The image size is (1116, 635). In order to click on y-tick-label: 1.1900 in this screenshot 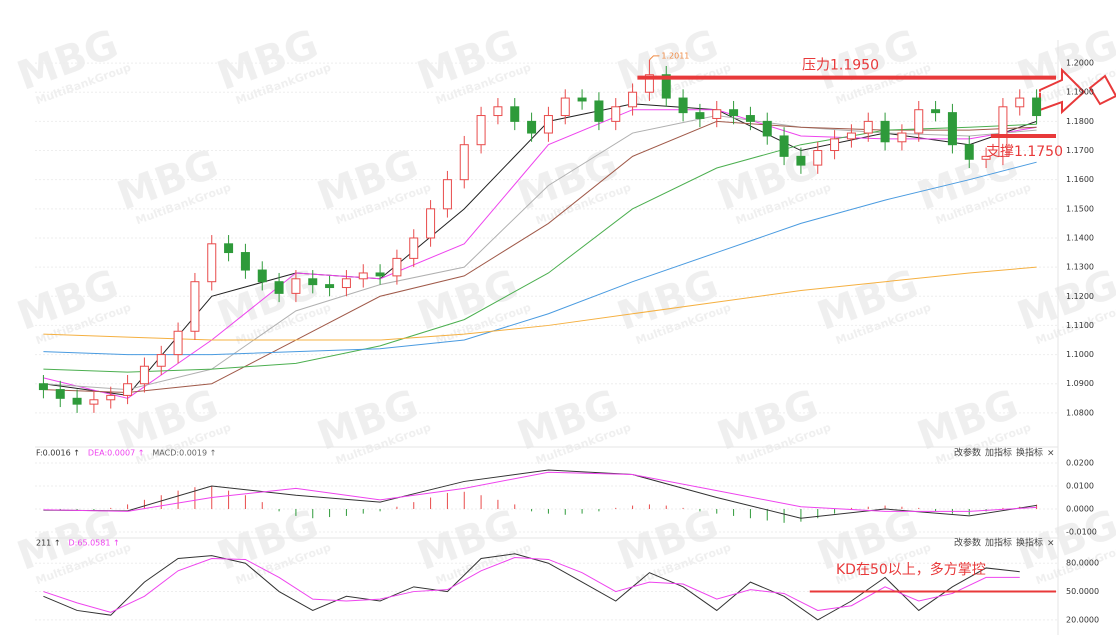, I will do `click(1080, 92)`.